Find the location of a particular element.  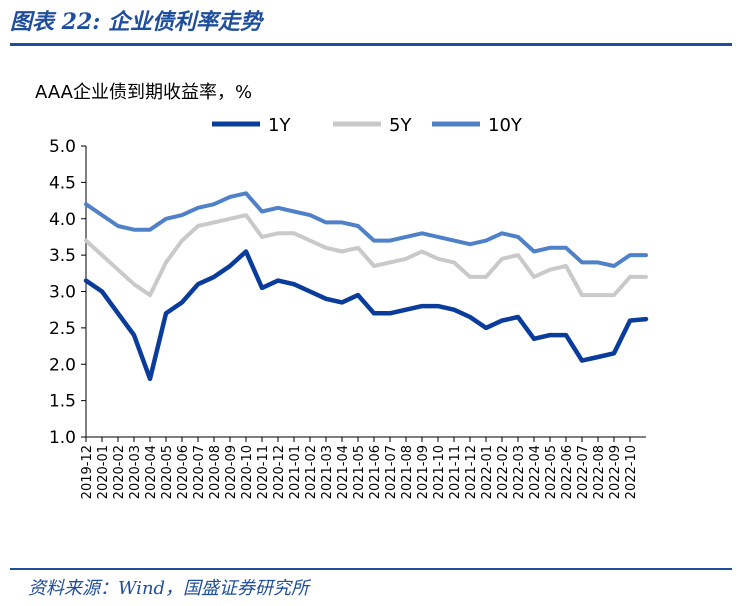

x-tick-label: 2021-10 is located at coordinates (439, 472).